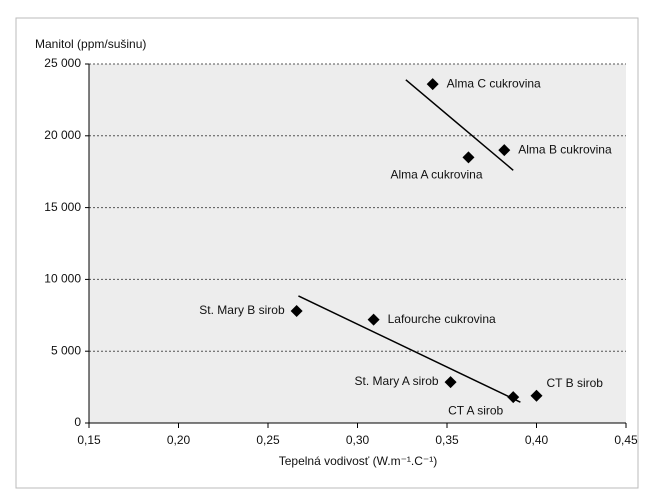 This screenshot has width=655, height=495. What do you see at coordinates (575, 383) in the screenshot?
I see `point-label: CT B sirob` at bounding box center [575, 383].